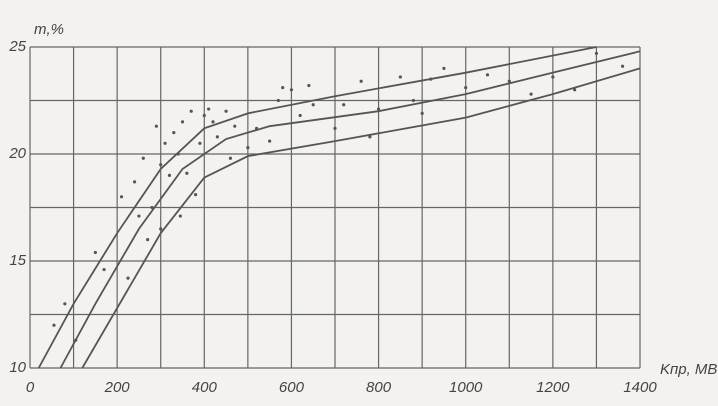 This screenshot has height=406, width=718. What do you see at coordinates (640, 387) in the screenshot?
I see `x-tick-label: 1400` at bounding box center [640, 387].